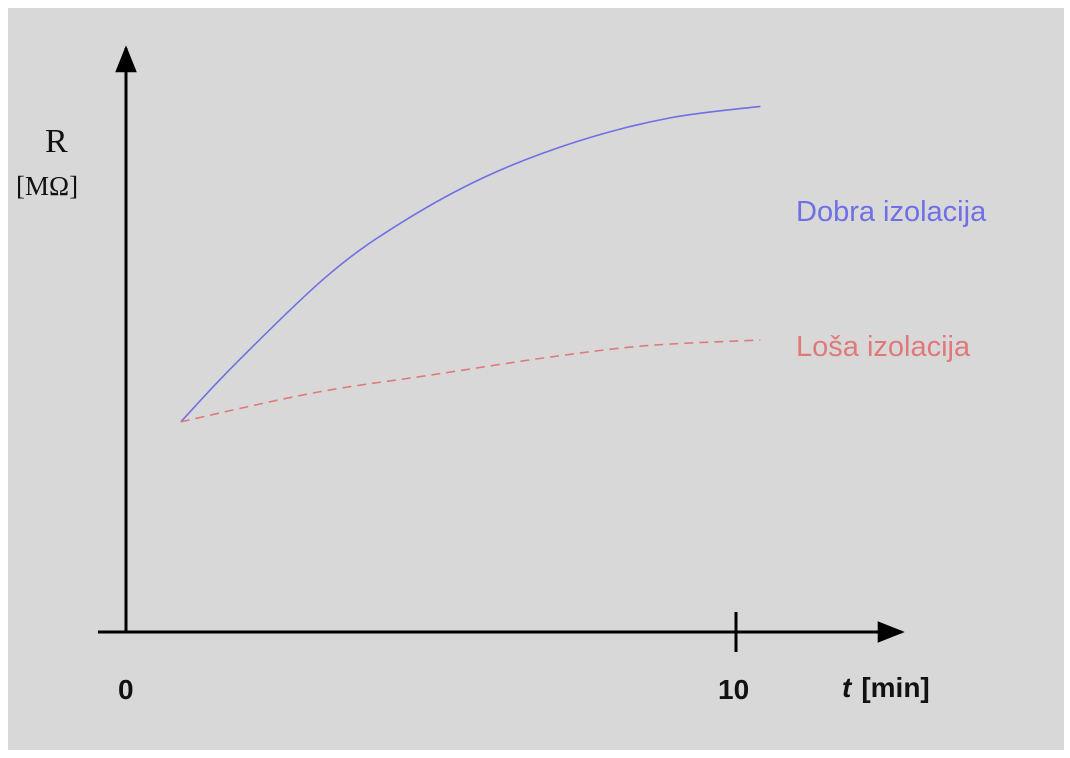 This screenshot has width=1070, height=758. I want to click on x-tick-label: 10, so click(733, 689).